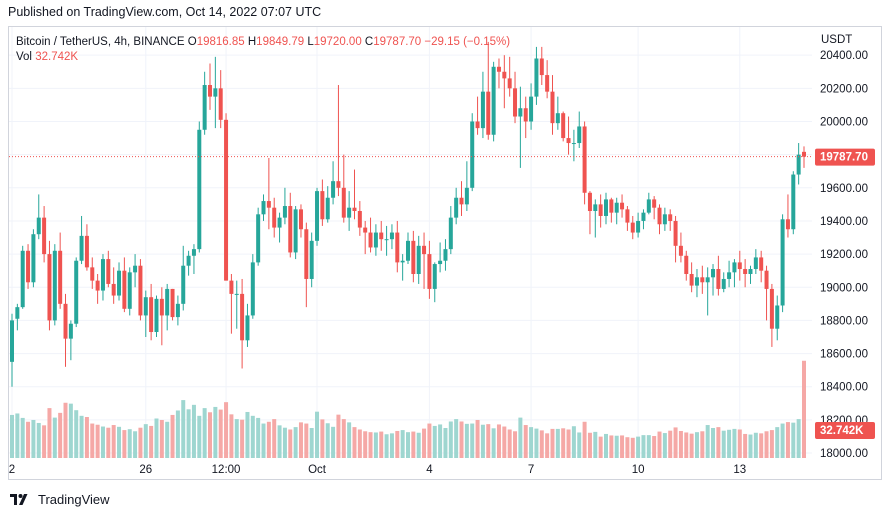 Image resolution: width=891 pixels, height=518 pixels. Describe the element at coordinates (280, 42) in the screenshot. I see `legend-high-value: 19849.79` at that location.